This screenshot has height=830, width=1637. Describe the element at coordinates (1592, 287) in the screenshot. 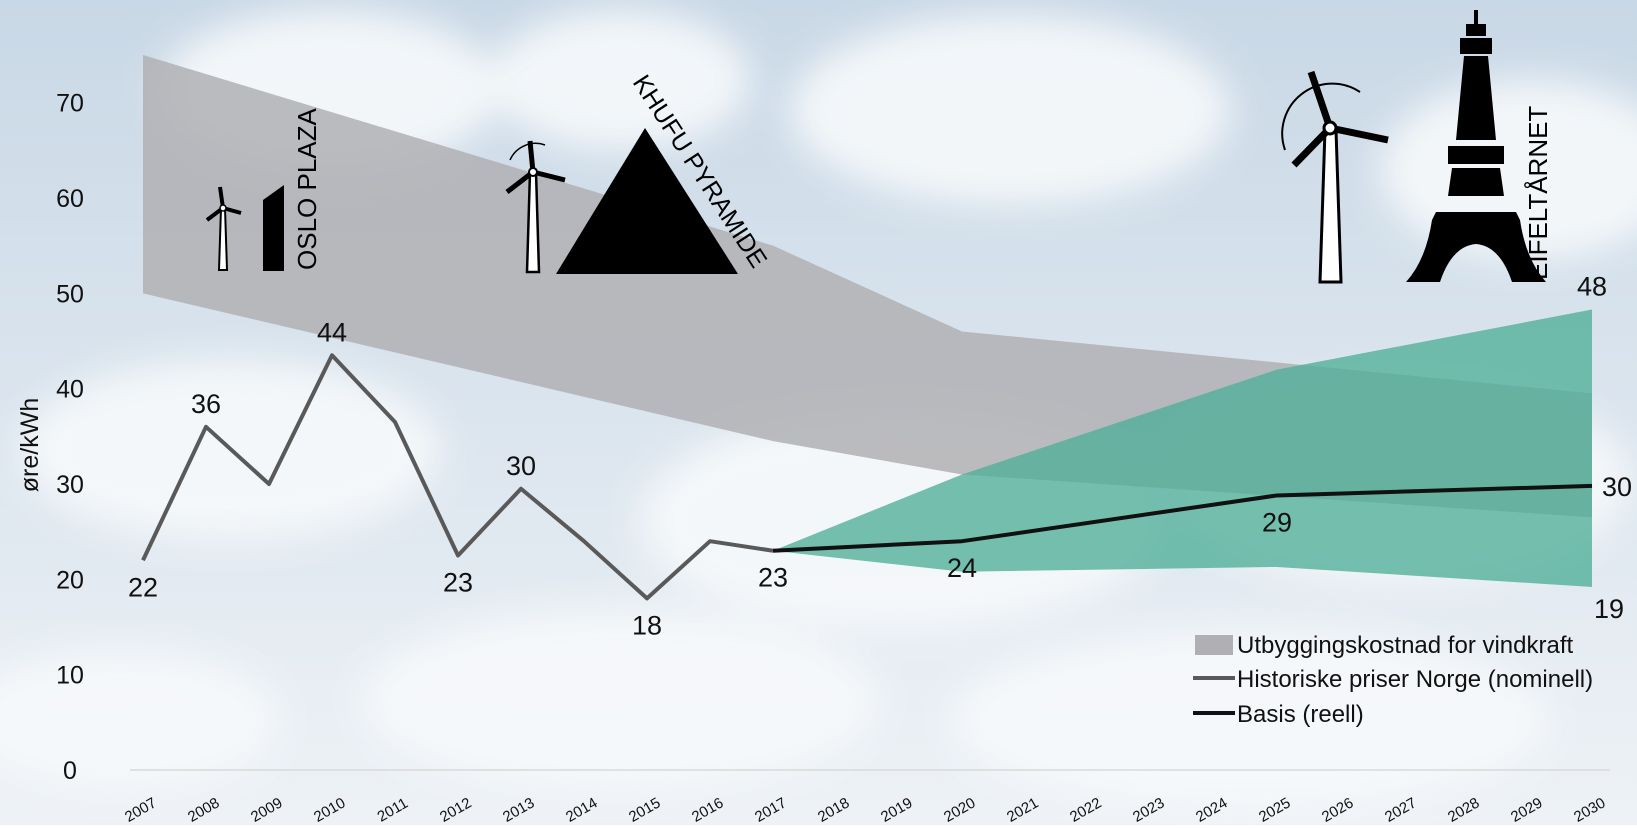

I see `data-label: 48` at that location.